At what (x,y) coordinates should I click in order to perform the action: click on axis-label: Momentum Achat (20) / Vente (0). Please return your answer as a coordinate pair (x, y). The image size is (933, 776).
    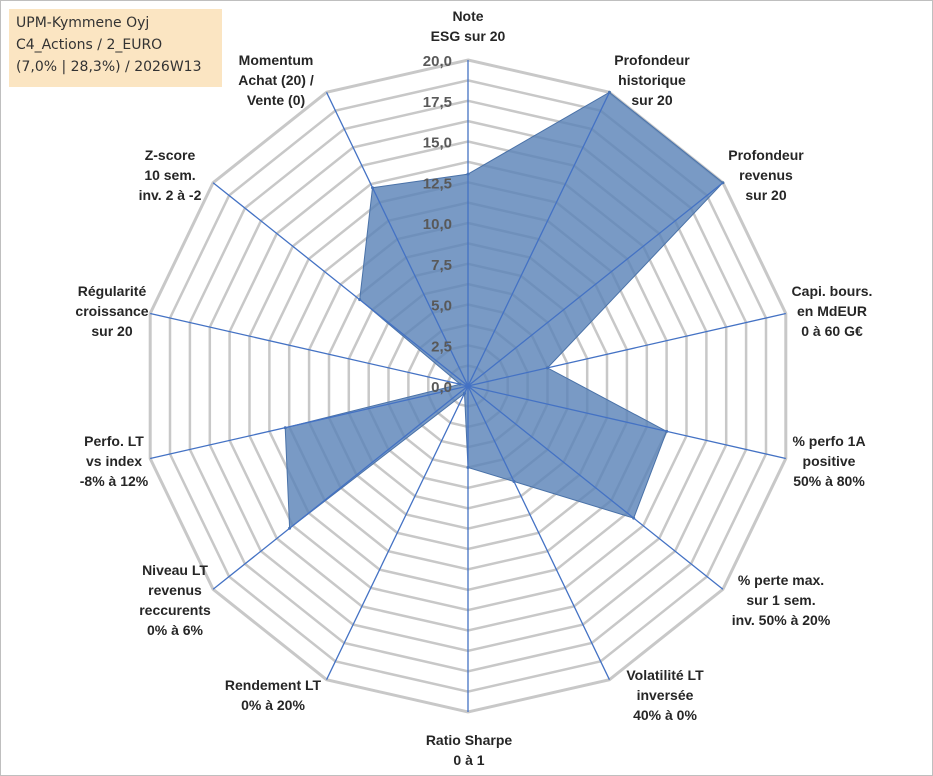
    Looking at the image, I should click on (276, 80).